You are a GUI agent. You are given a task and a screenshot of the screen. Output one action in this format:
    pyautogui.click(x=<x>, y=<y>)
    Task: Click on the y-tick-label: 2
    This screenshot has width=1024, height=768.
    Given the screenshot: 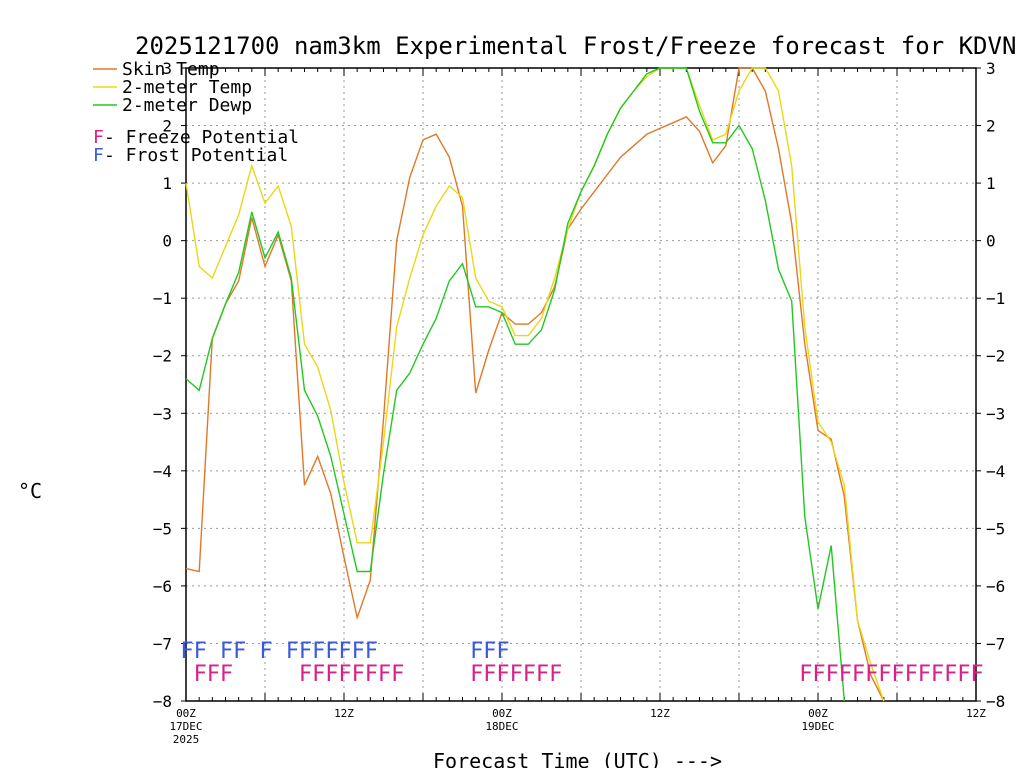 What is the action you would take?
    pyautogui.click(x=167, y=126)
    